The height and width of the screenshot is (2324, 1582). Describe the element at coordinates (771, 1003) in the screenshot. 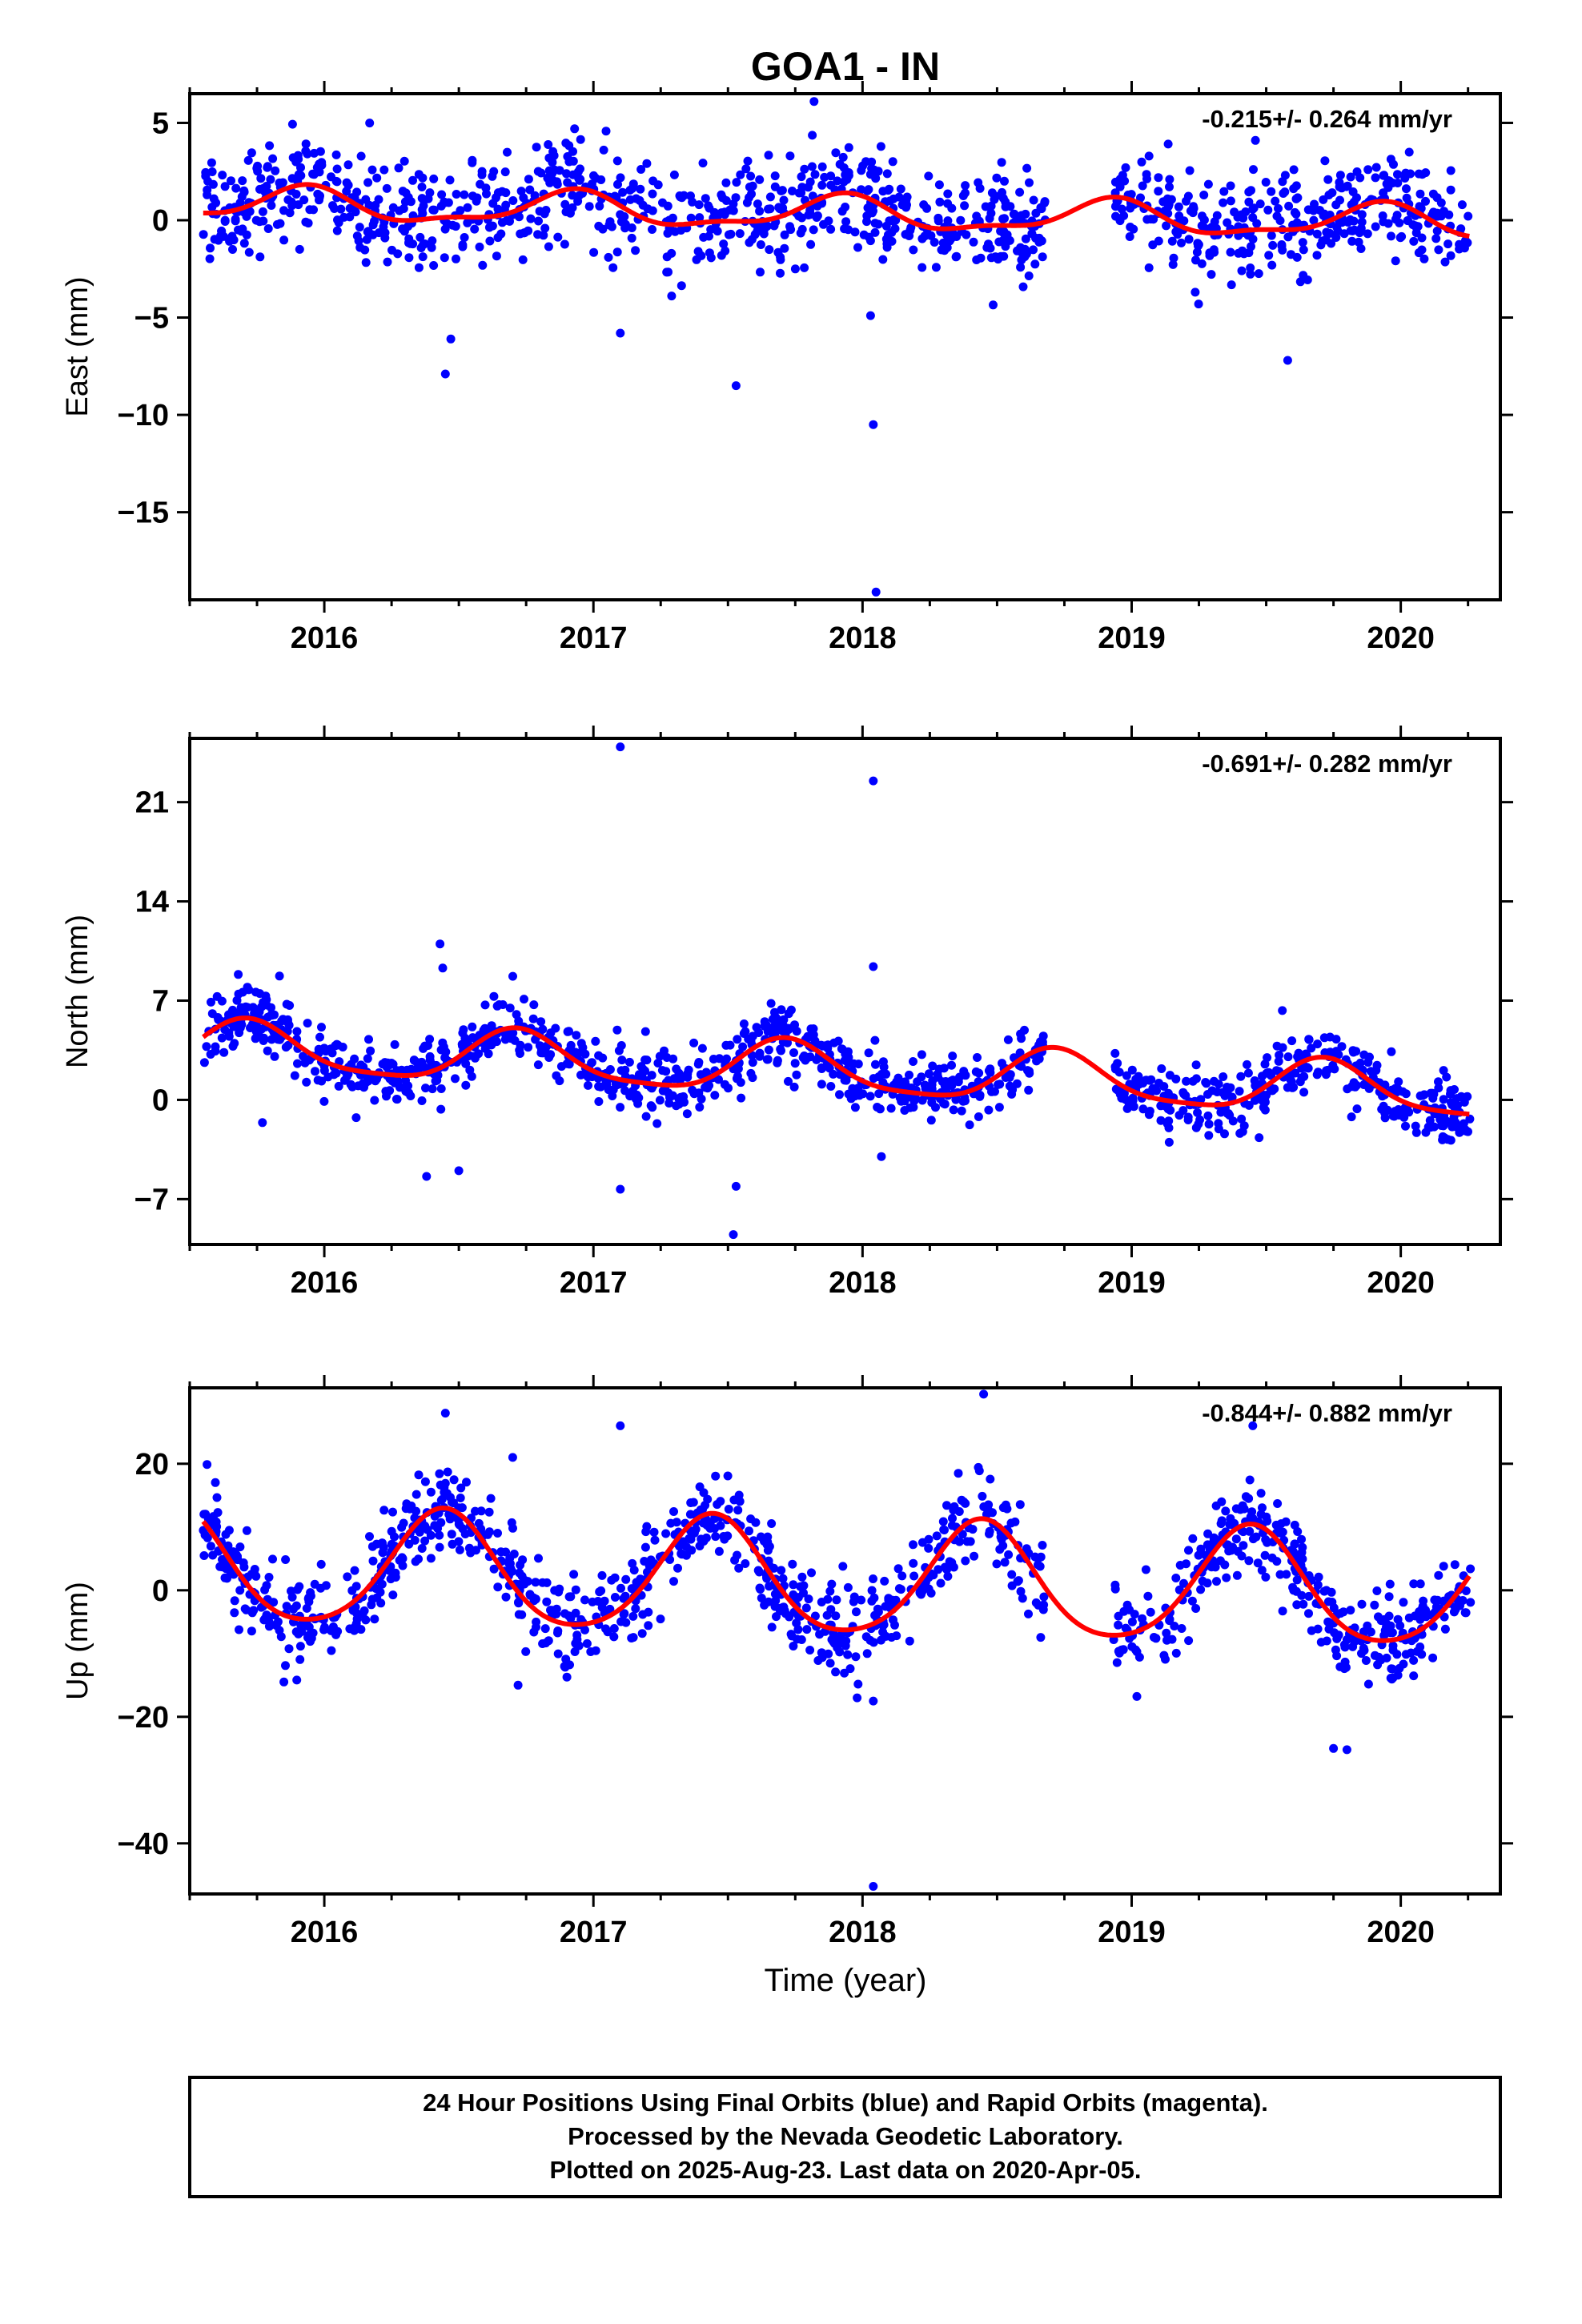

I see `north-outlier-point` at that location.